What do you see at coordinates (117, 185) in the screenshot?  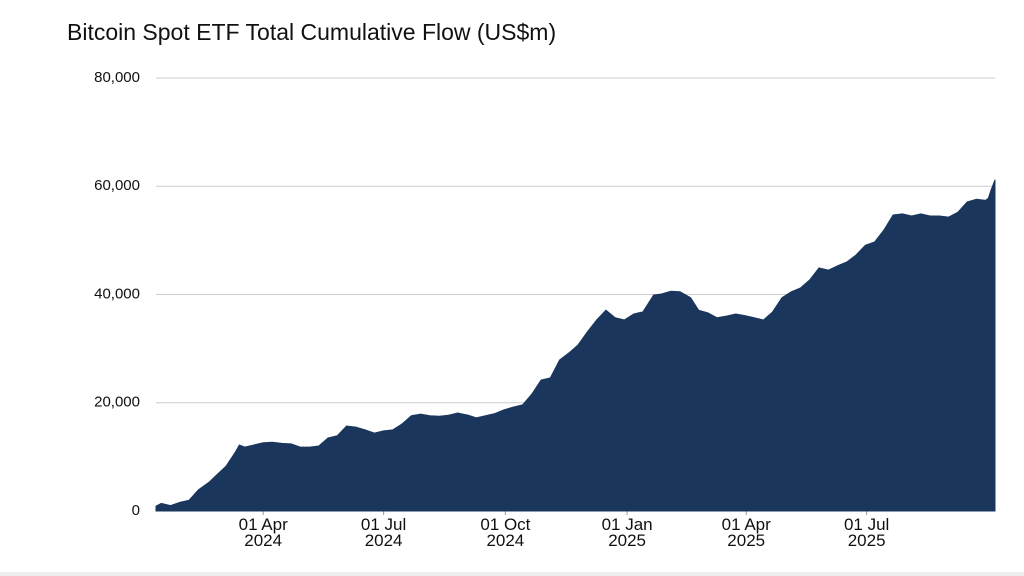 I see `y-tick-label: 60,000` at bounding box center [117, 185].